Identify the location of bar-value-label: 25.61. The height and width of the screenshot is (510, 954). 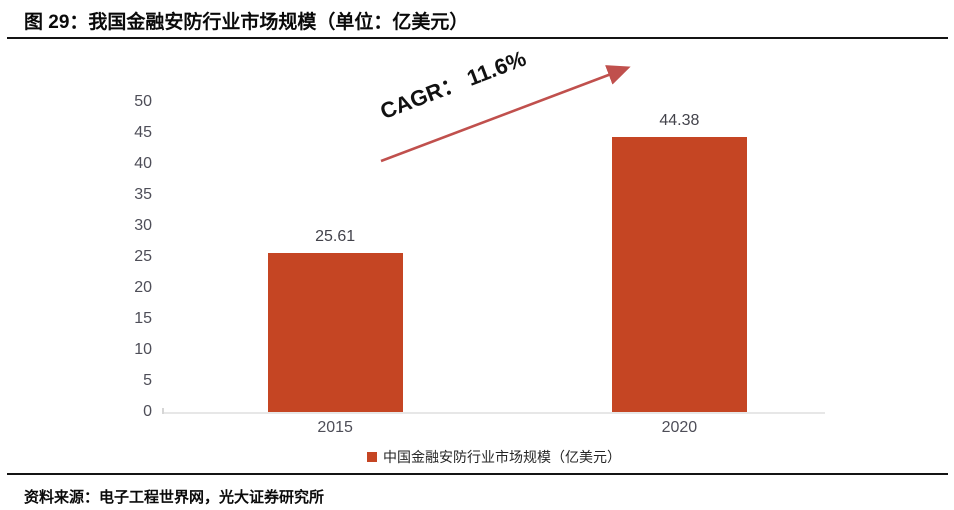
(335, 237).